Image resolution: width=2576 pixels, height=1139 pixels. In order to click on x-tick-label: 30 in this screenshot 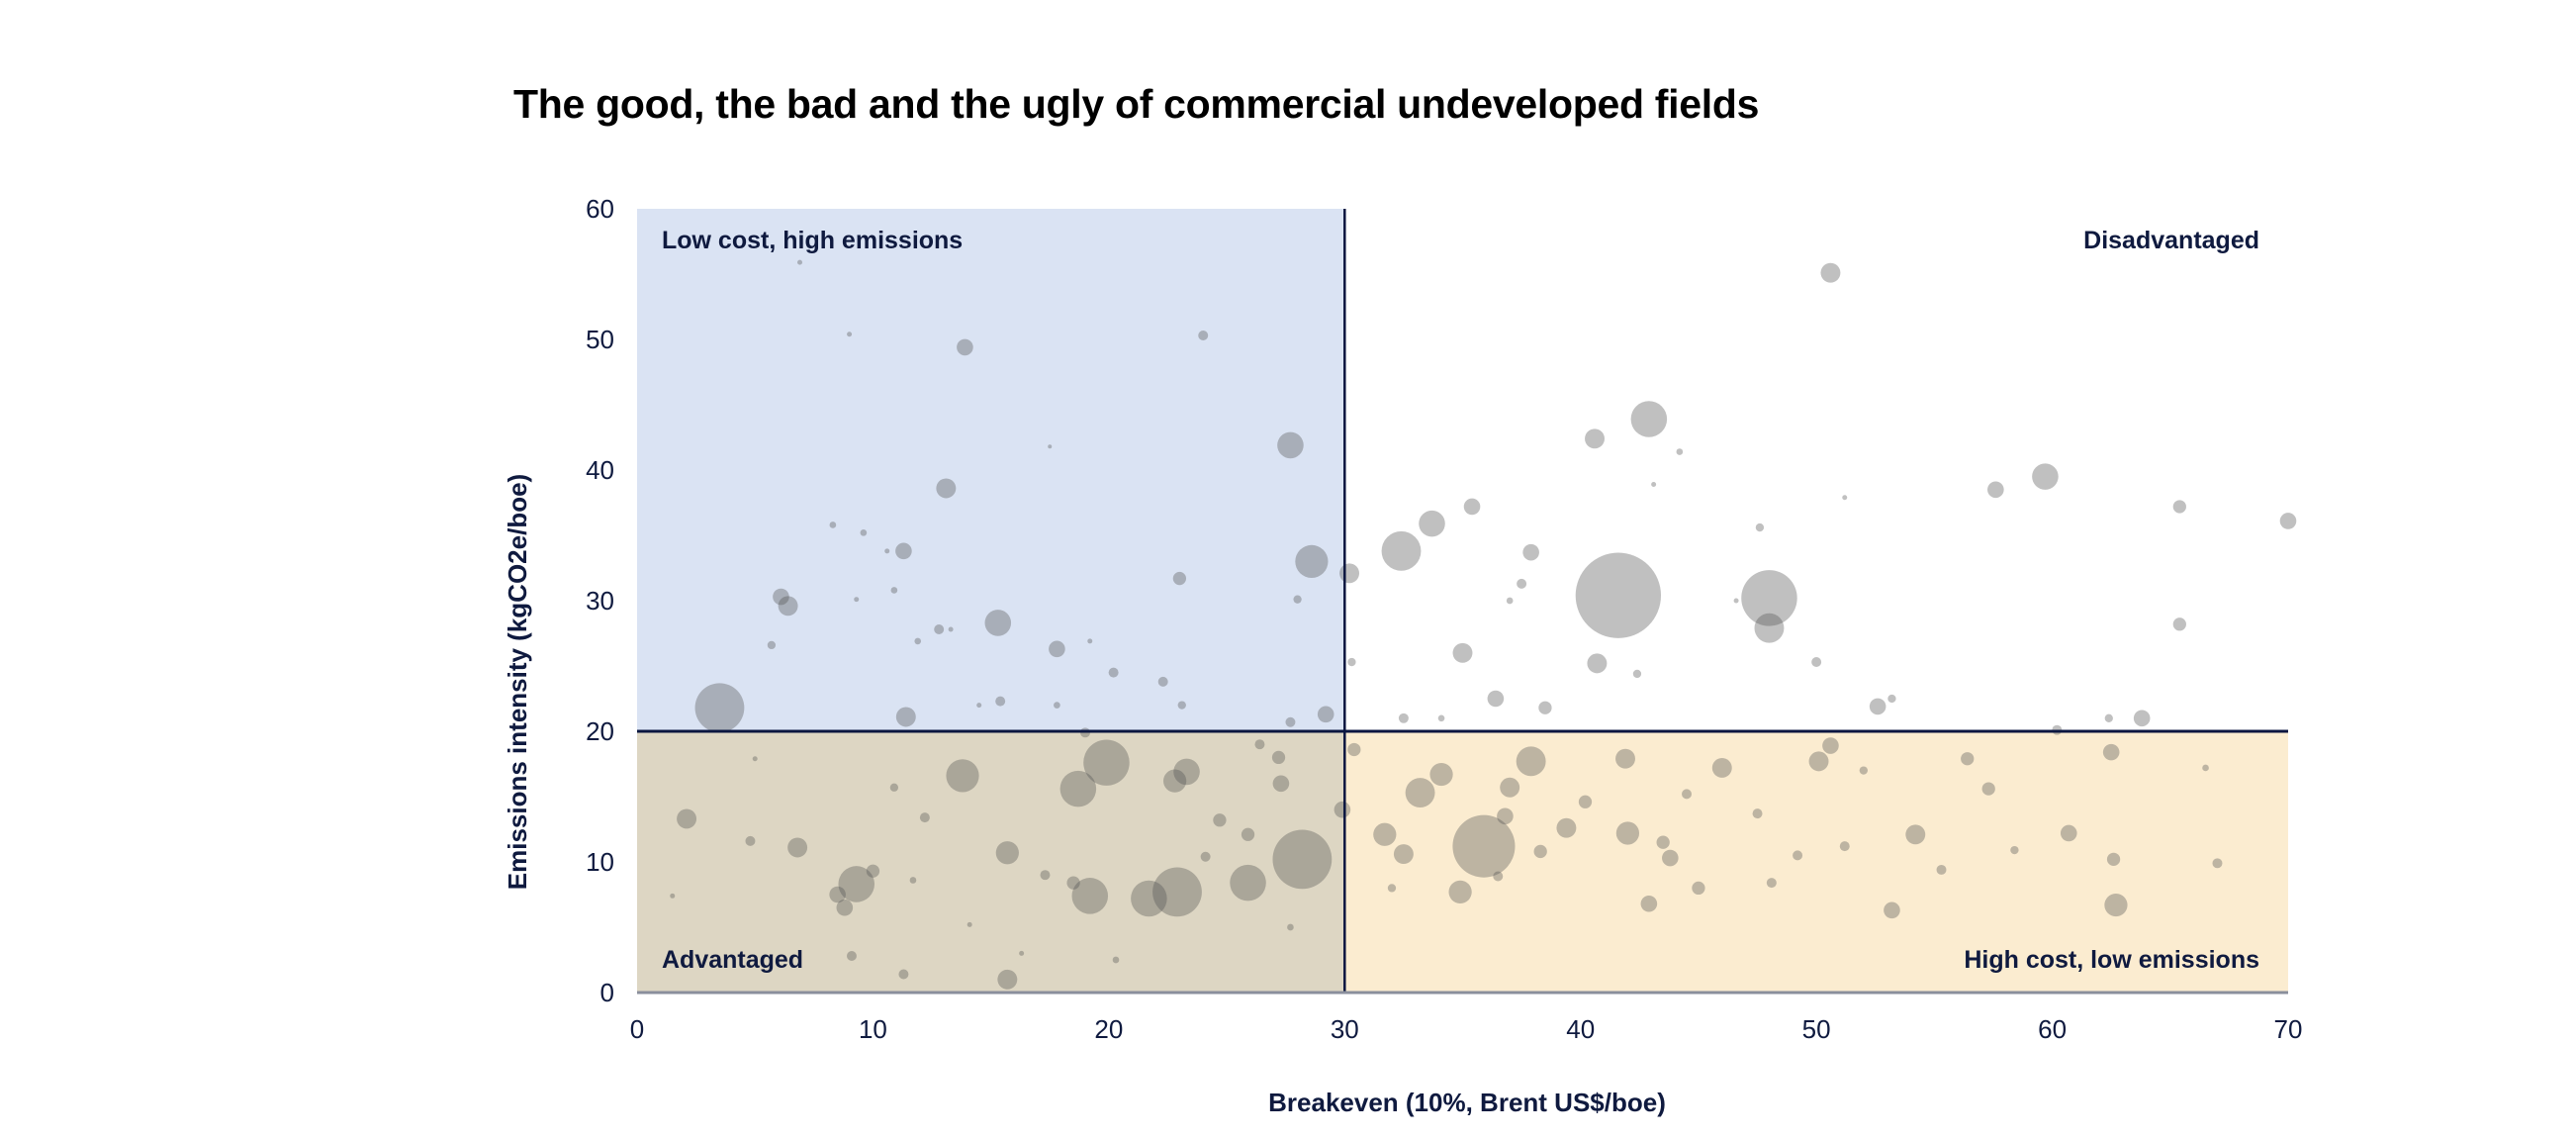, I will do `click(1345, 1029)`.